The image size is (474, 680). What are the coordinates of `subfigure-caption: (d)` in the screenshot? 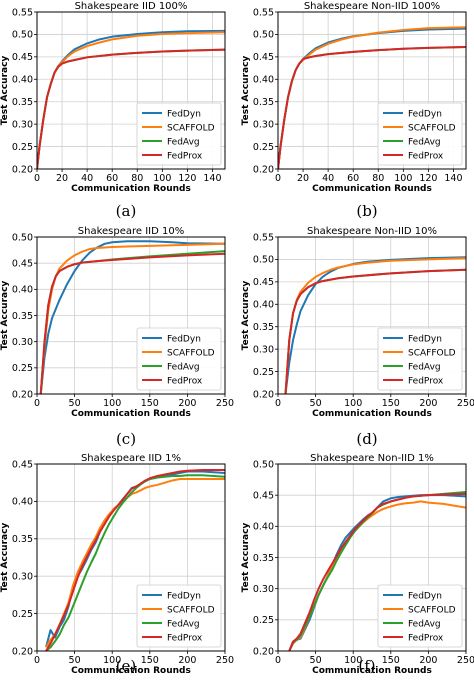 It's located at (366, 439).